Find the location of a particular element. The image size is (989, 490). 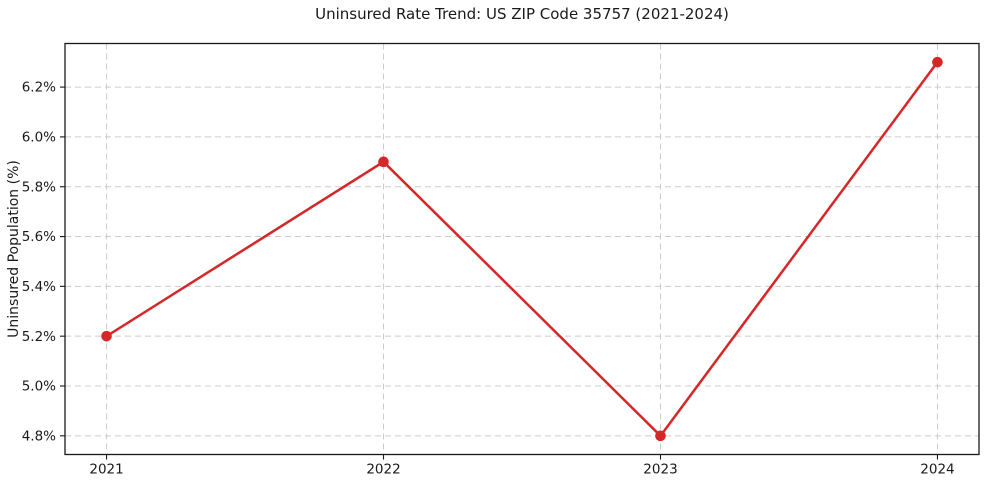

y-tick-label: 5.6% is located at coordinates (39, 237).